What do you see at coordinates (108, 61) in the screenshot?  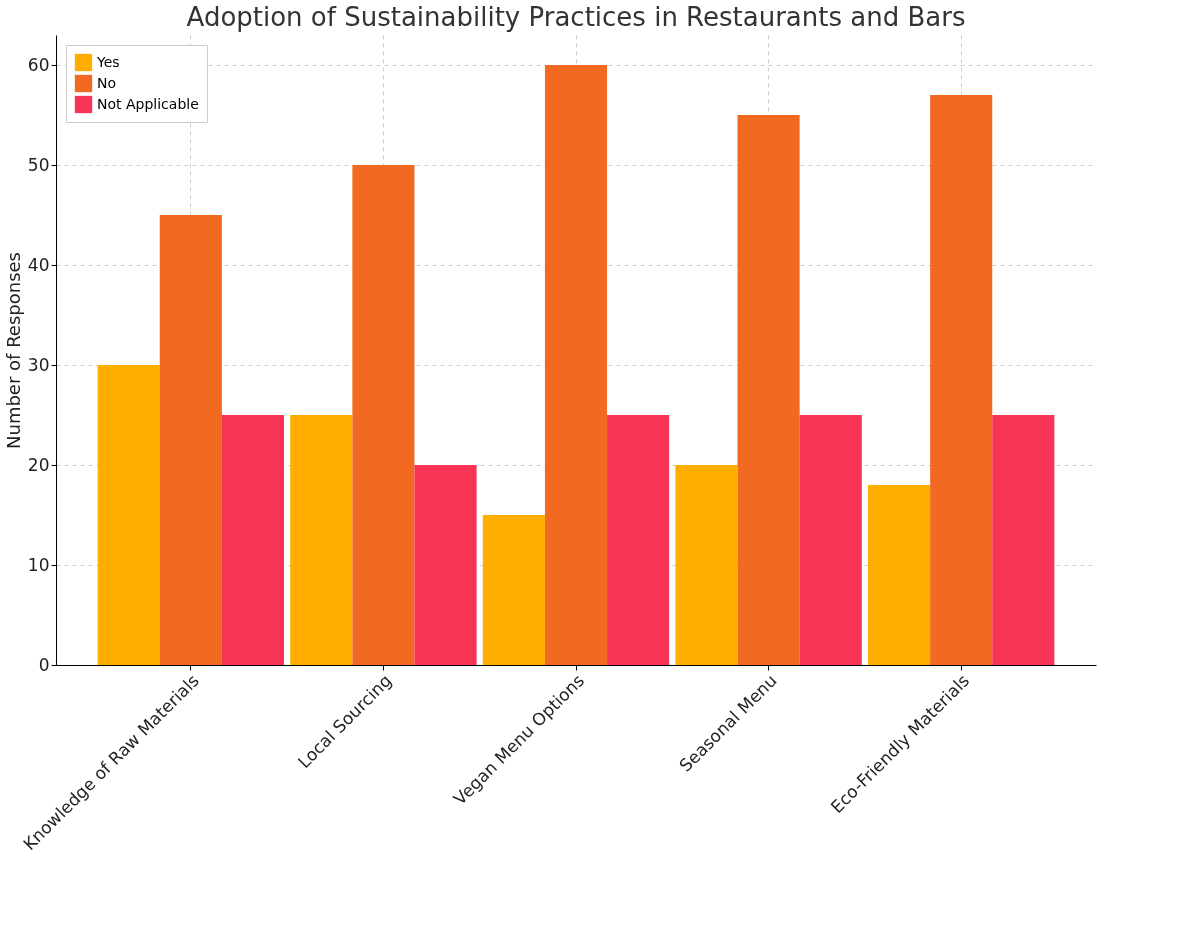 I see `legend-label: Yes` at bounding box center [108, 61].